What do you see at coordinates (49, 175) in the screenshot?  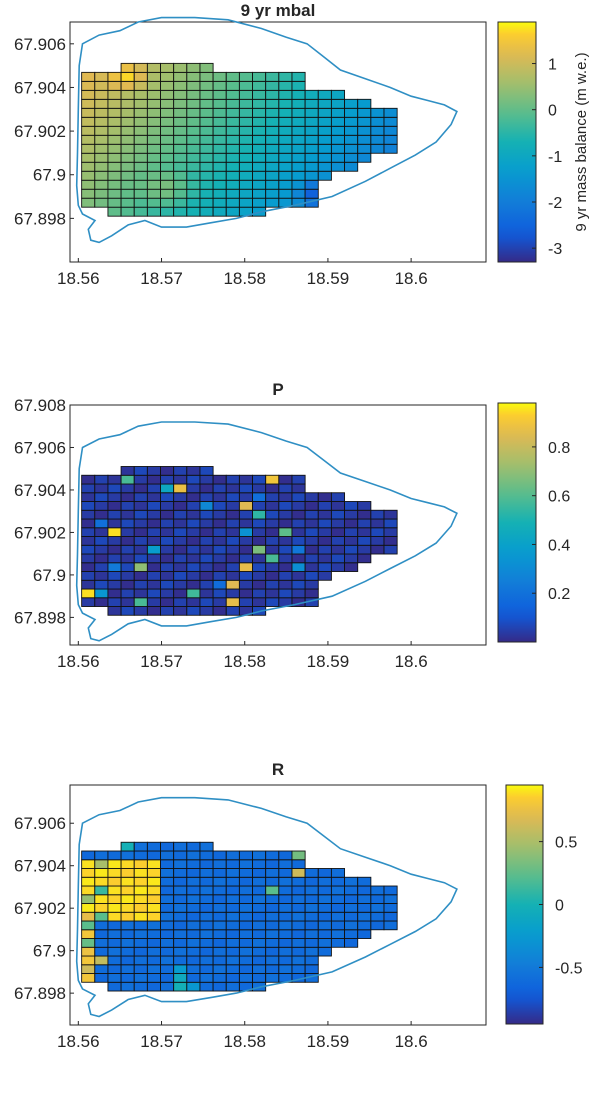 I see `y-tick-label: 67.9` at bounding box center [49, 175].